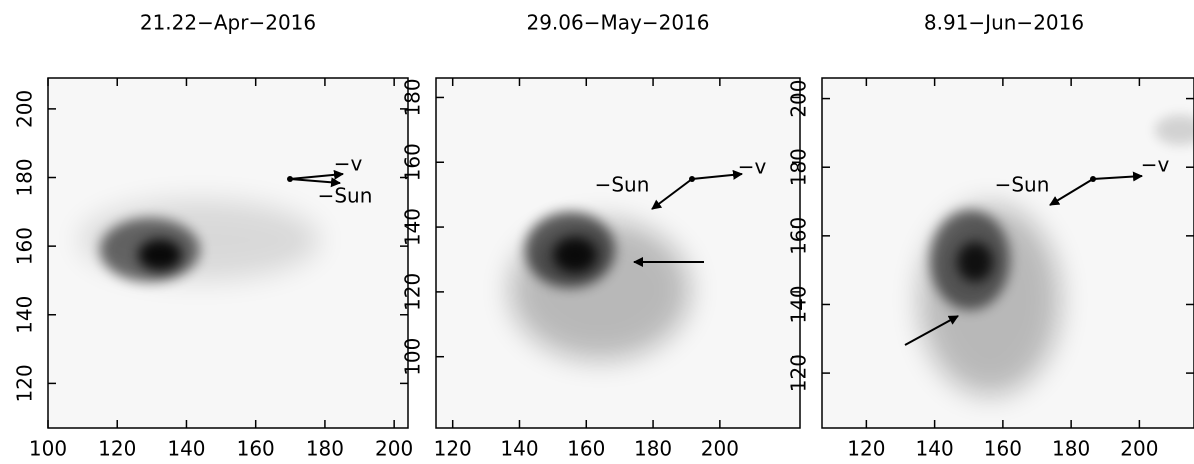  I want to click on panel-title: 21.22−Apr−2016, so click(228, 23).